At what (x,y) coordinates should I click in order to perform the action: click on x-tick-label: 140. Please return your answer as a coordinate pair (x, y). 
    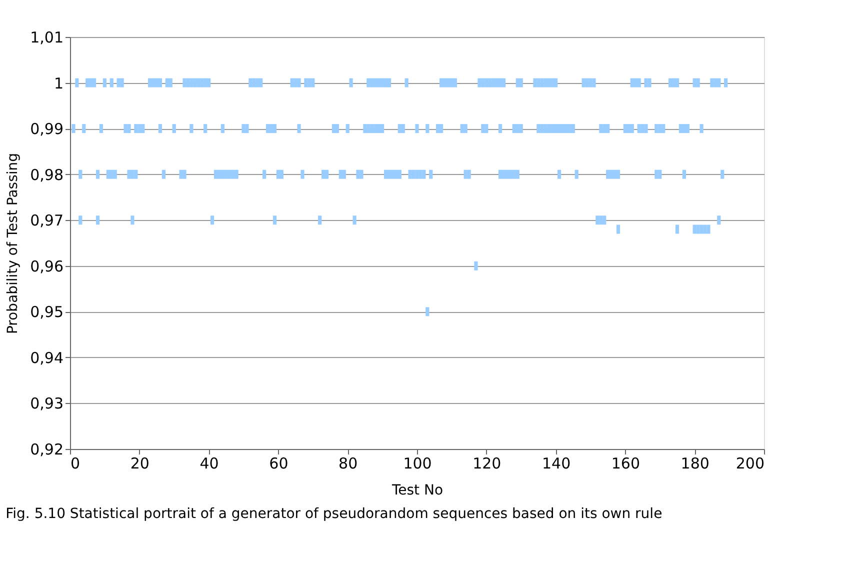
    Looking at the image, I should click on (556, 463).